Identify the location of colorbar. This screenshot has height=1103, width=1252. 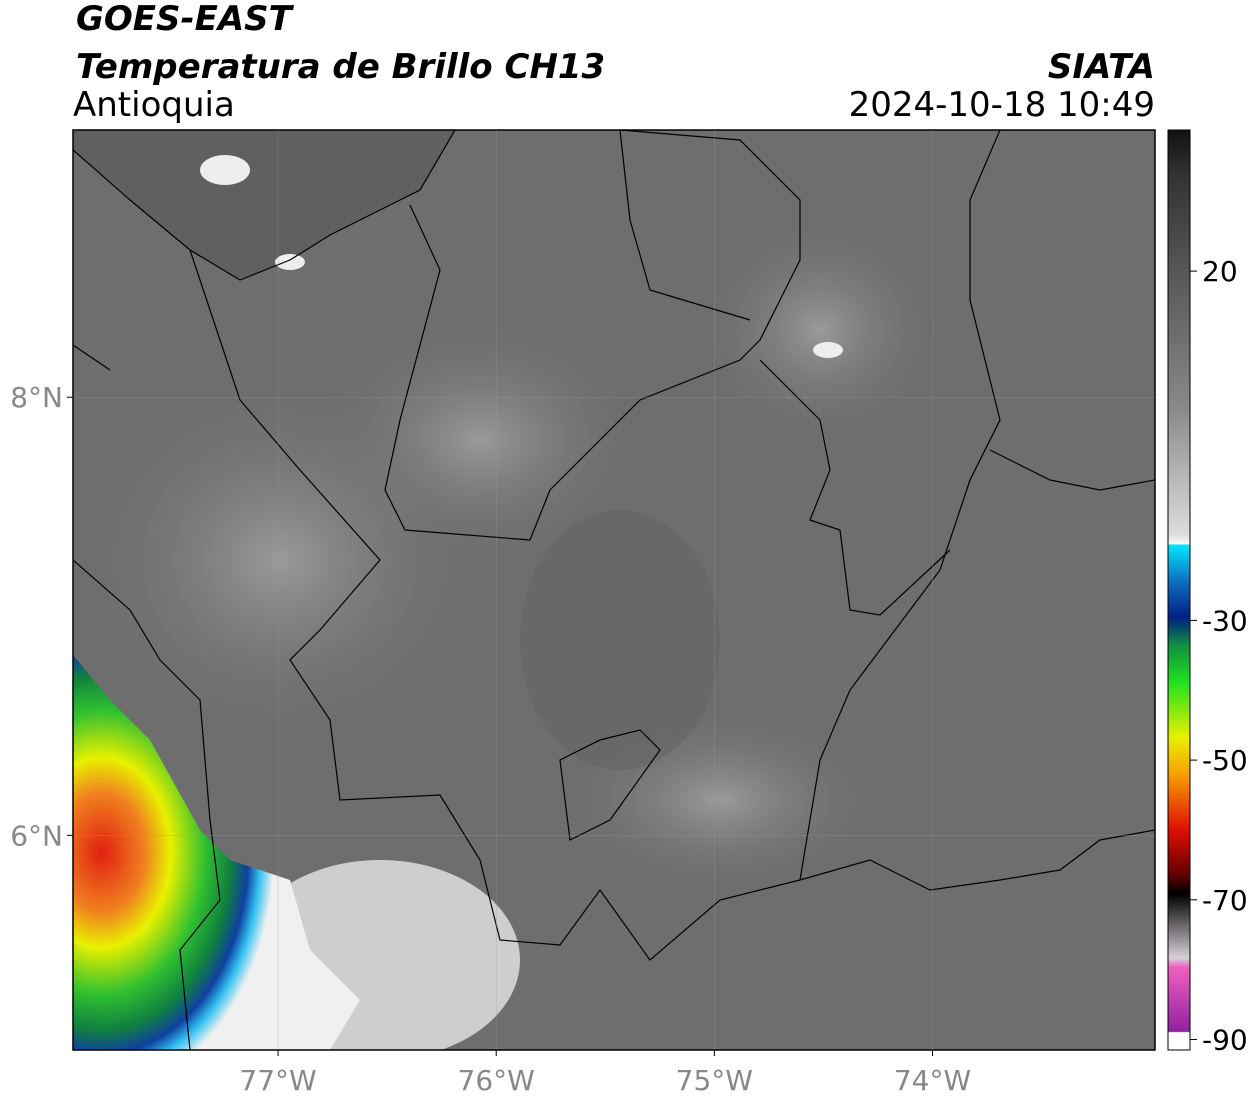
(1179, 590).